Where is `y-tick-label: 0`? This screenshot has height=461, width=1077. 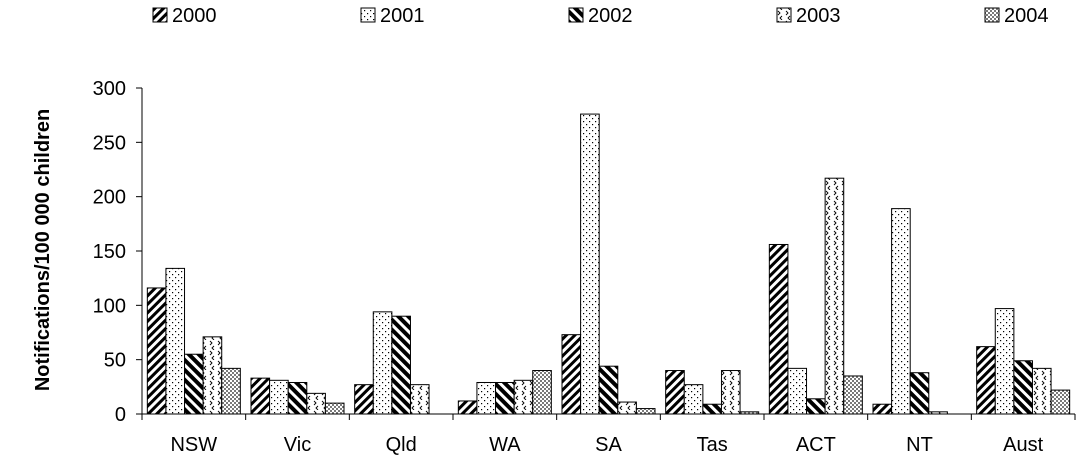
y-tick-label: 0 is located at coordinates (120, 415).